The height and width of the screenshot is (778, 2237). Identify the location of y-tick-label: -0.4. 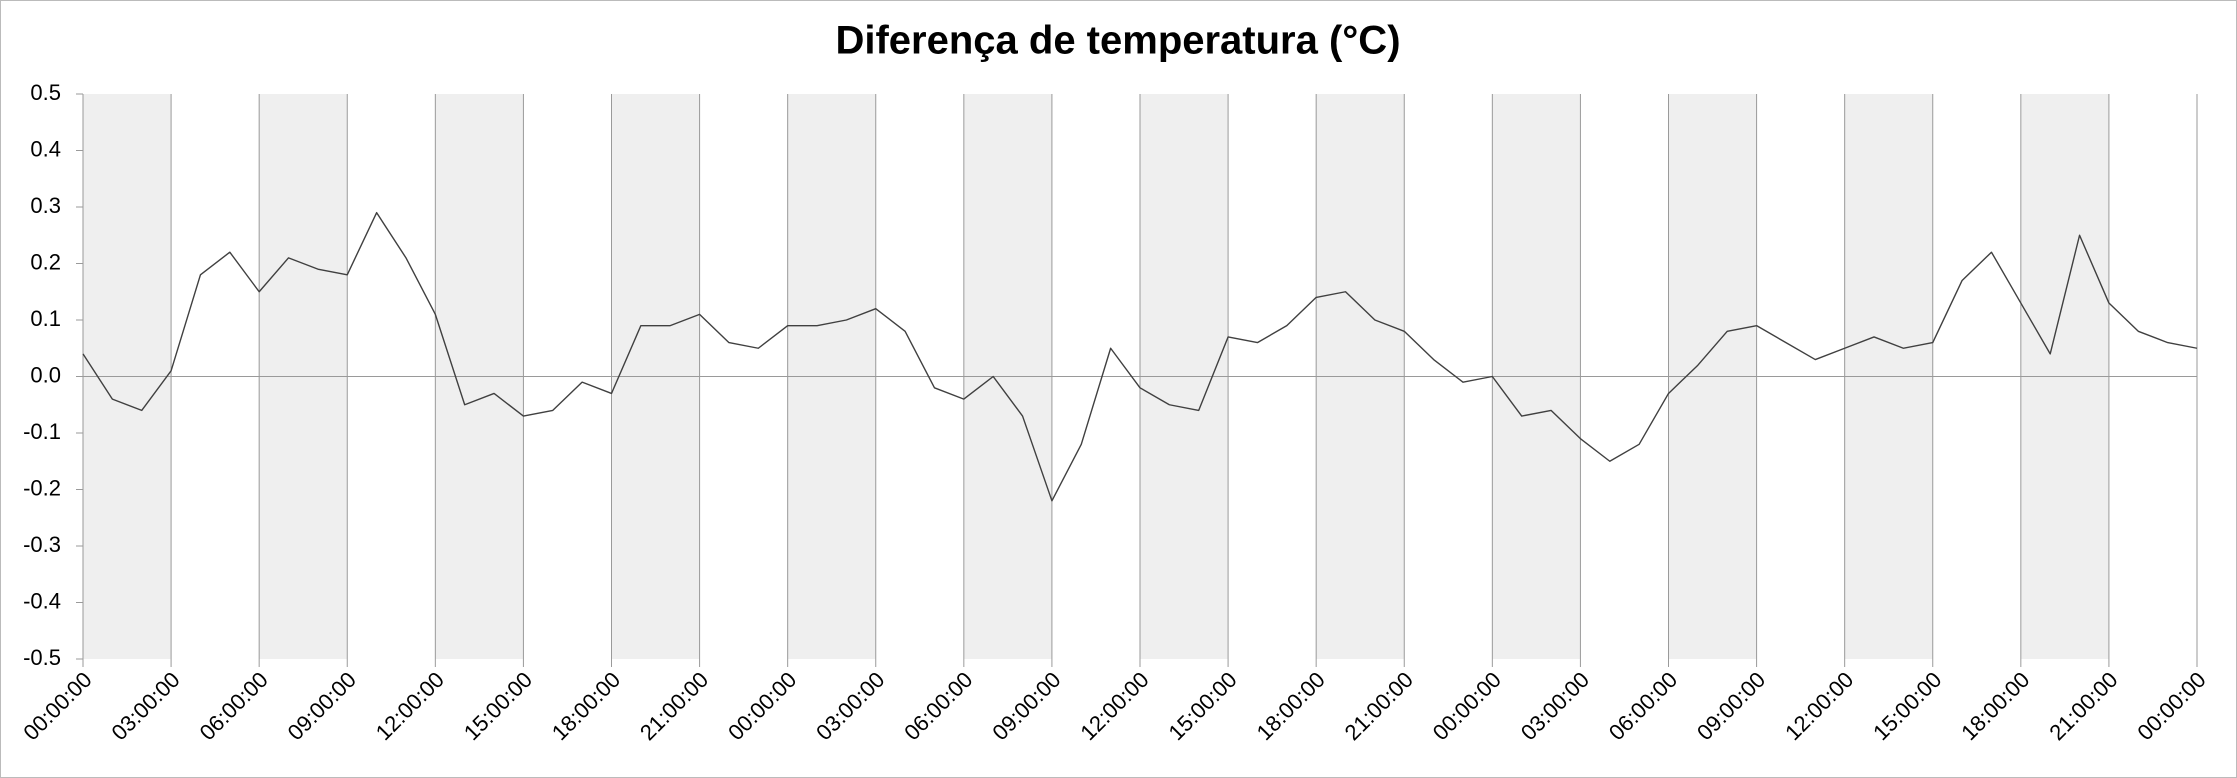
(42, 600).